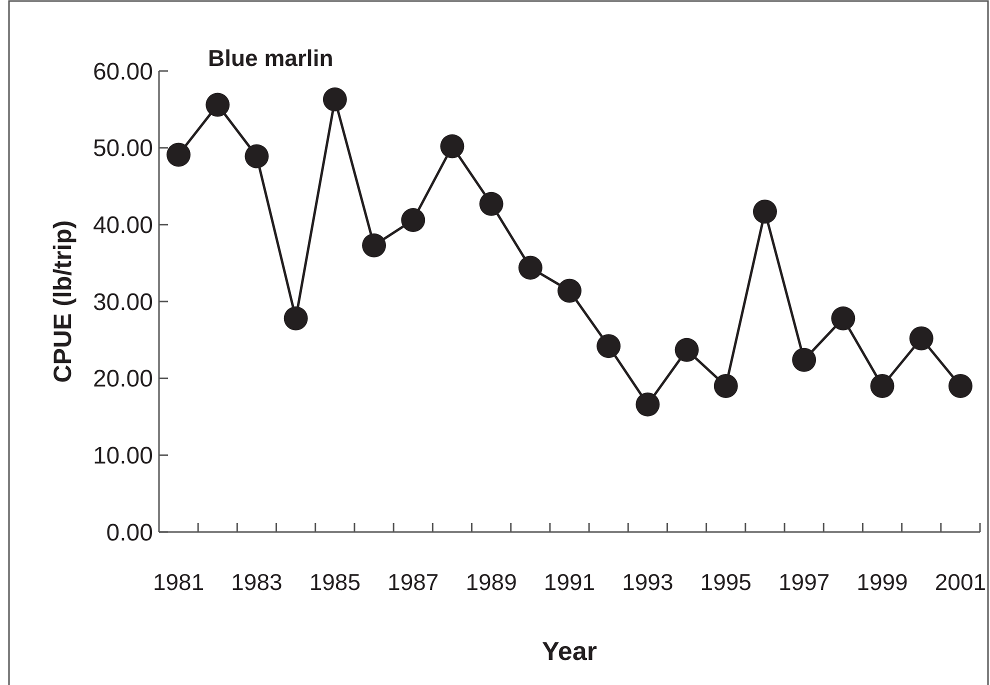 This screenshot has height=685, width=990. What do you see at coordinates (569, 651) in the screenshot?
I see `x-axis-title: Year` at bounding box center [569, 651].